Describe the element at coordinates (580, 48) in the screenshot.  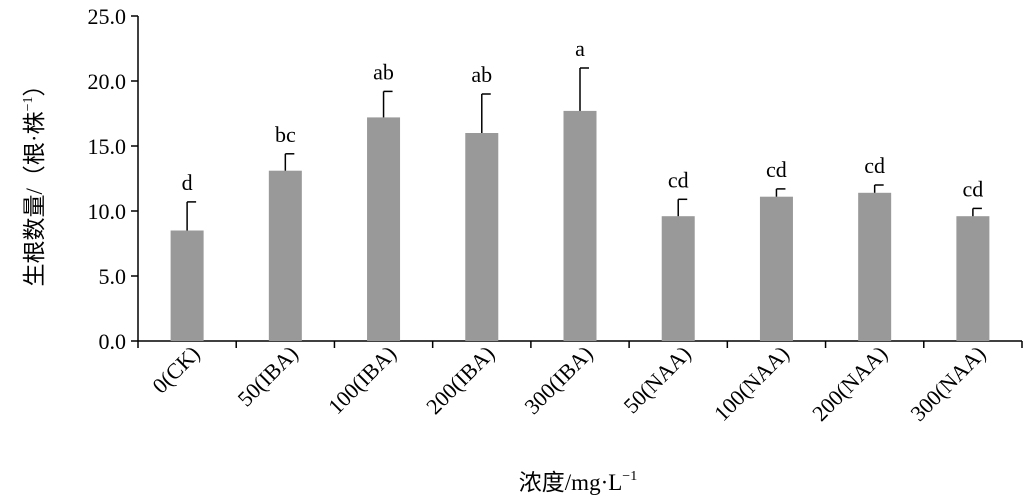
I see `significance-label: a` at that location.